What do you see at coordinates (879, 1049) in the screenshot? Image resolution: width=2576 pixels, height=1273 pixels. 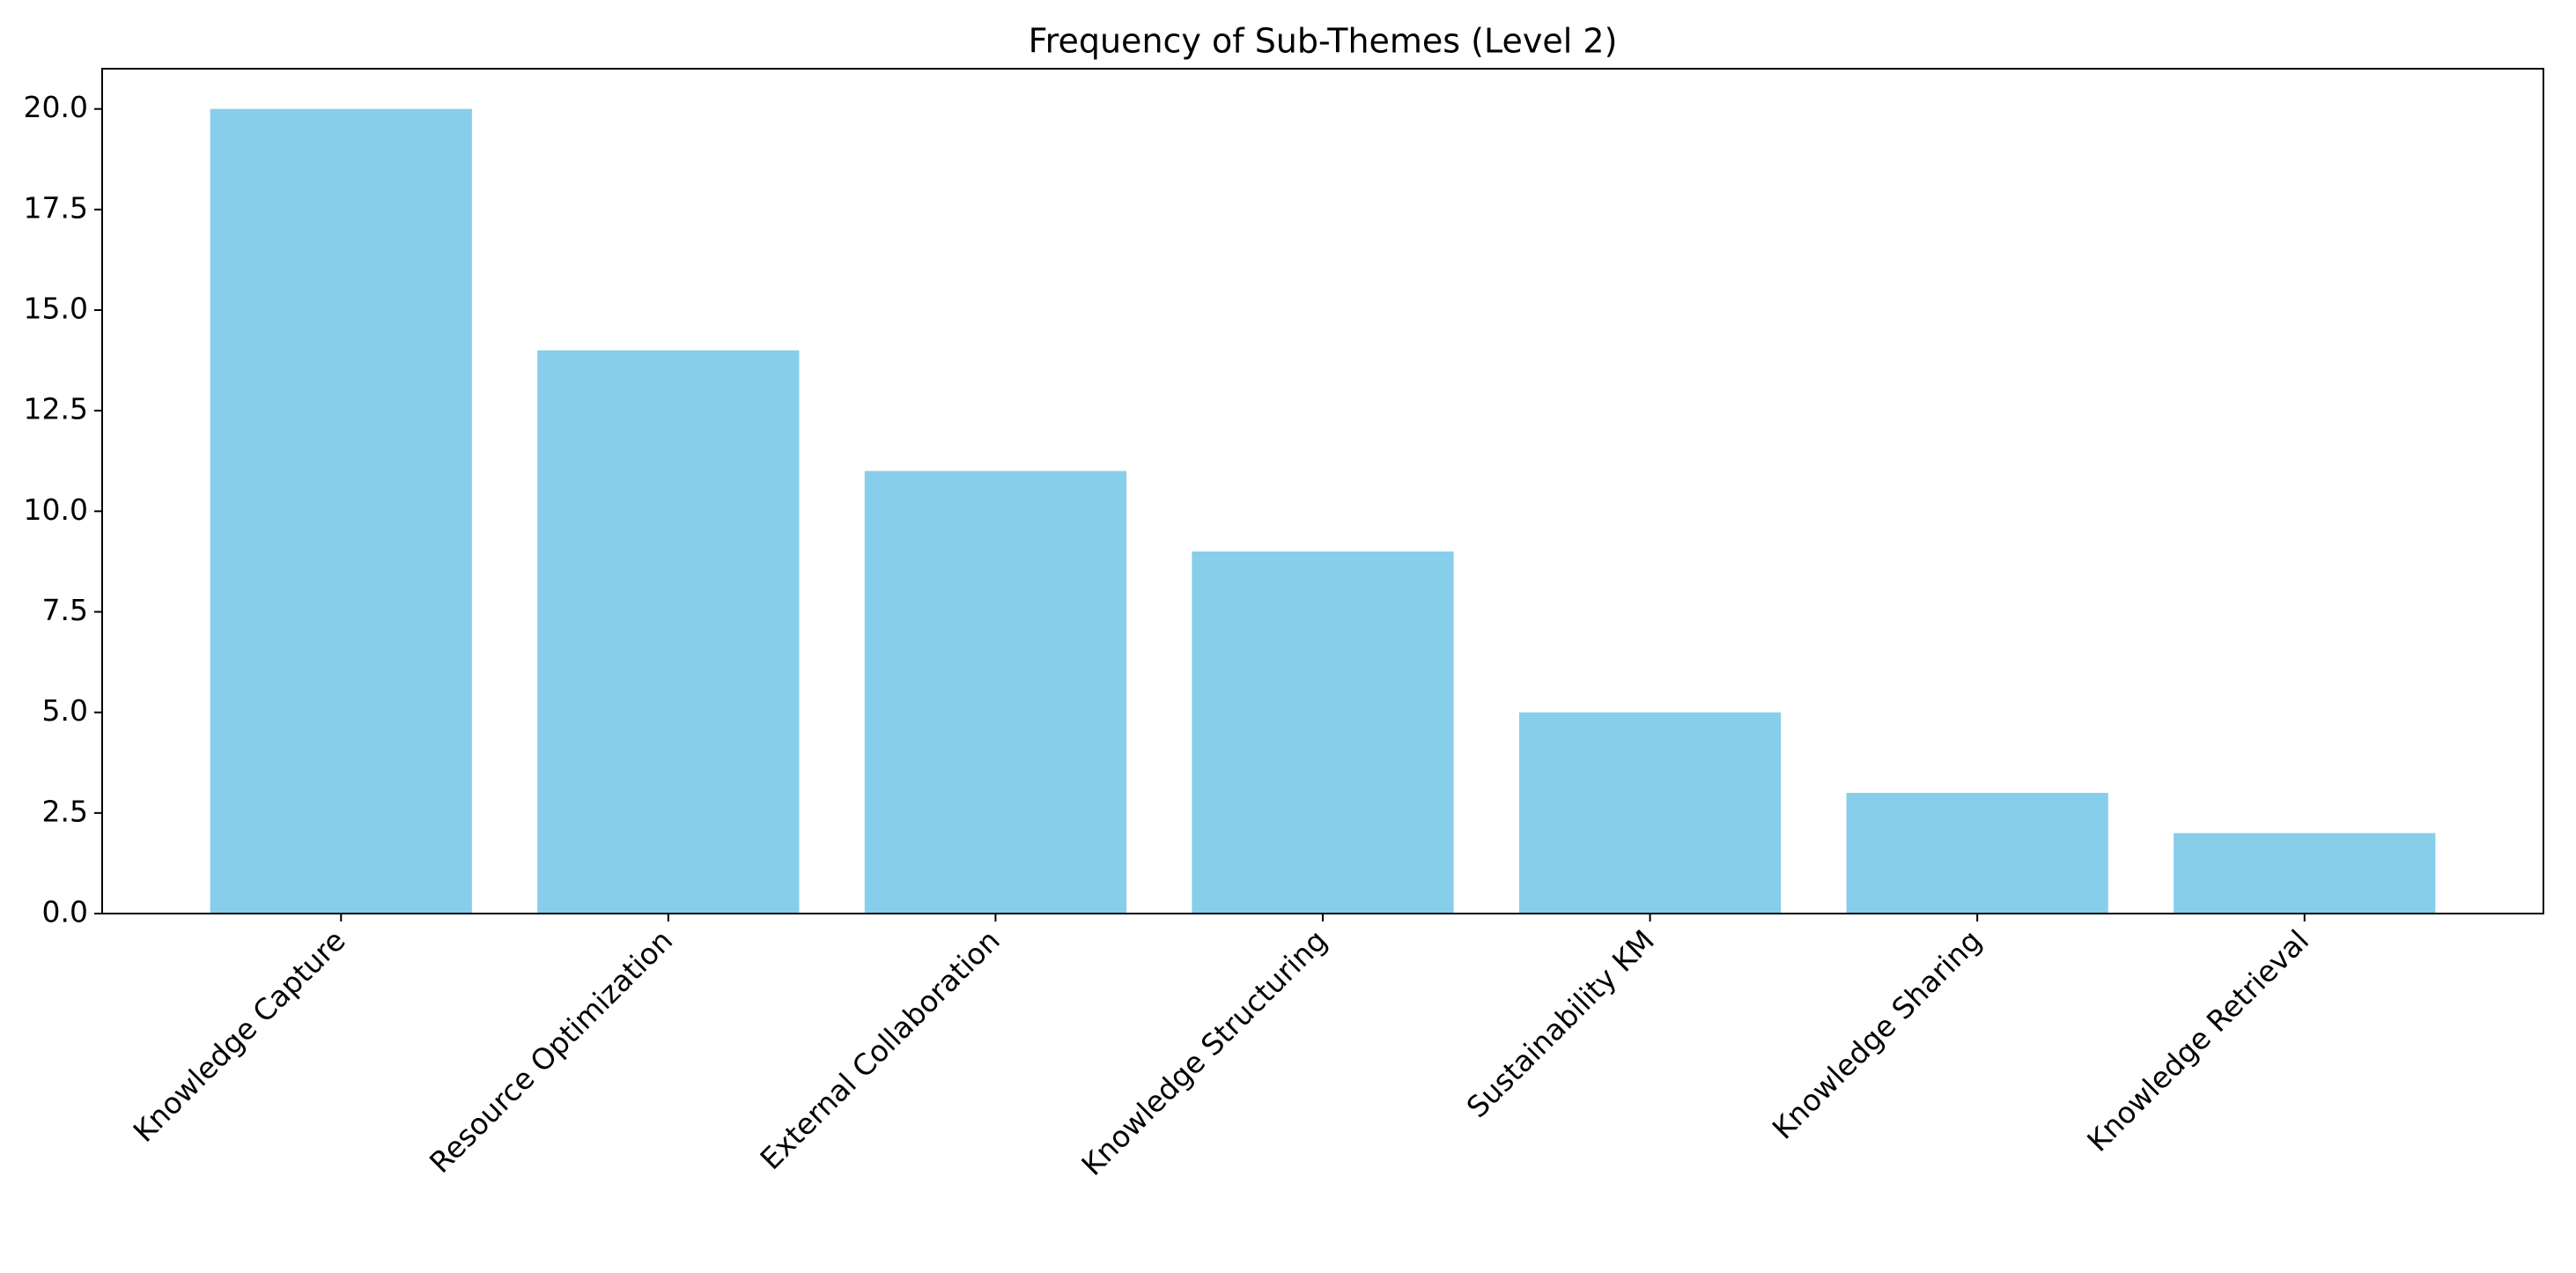 I see `x-tick-label: External Collaboration` at bounding box center [879, 1049].